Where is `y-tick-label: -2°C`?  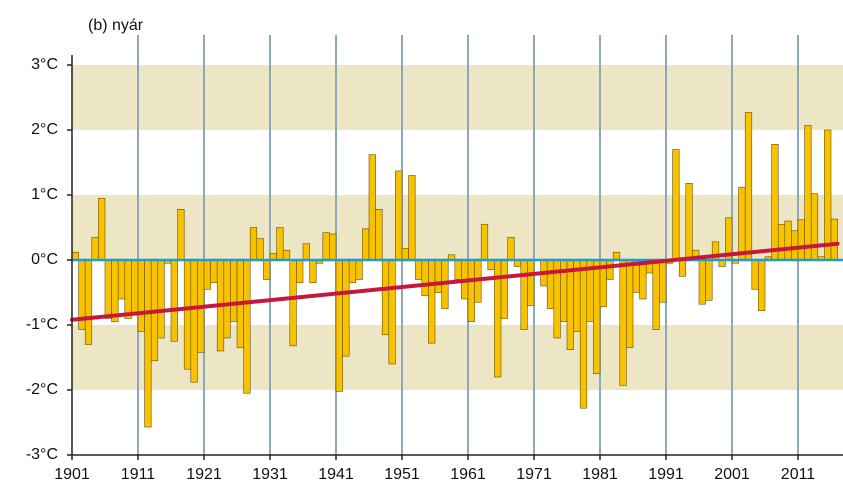 y-tick-label: -2°C is located at coordinates (42, 389).